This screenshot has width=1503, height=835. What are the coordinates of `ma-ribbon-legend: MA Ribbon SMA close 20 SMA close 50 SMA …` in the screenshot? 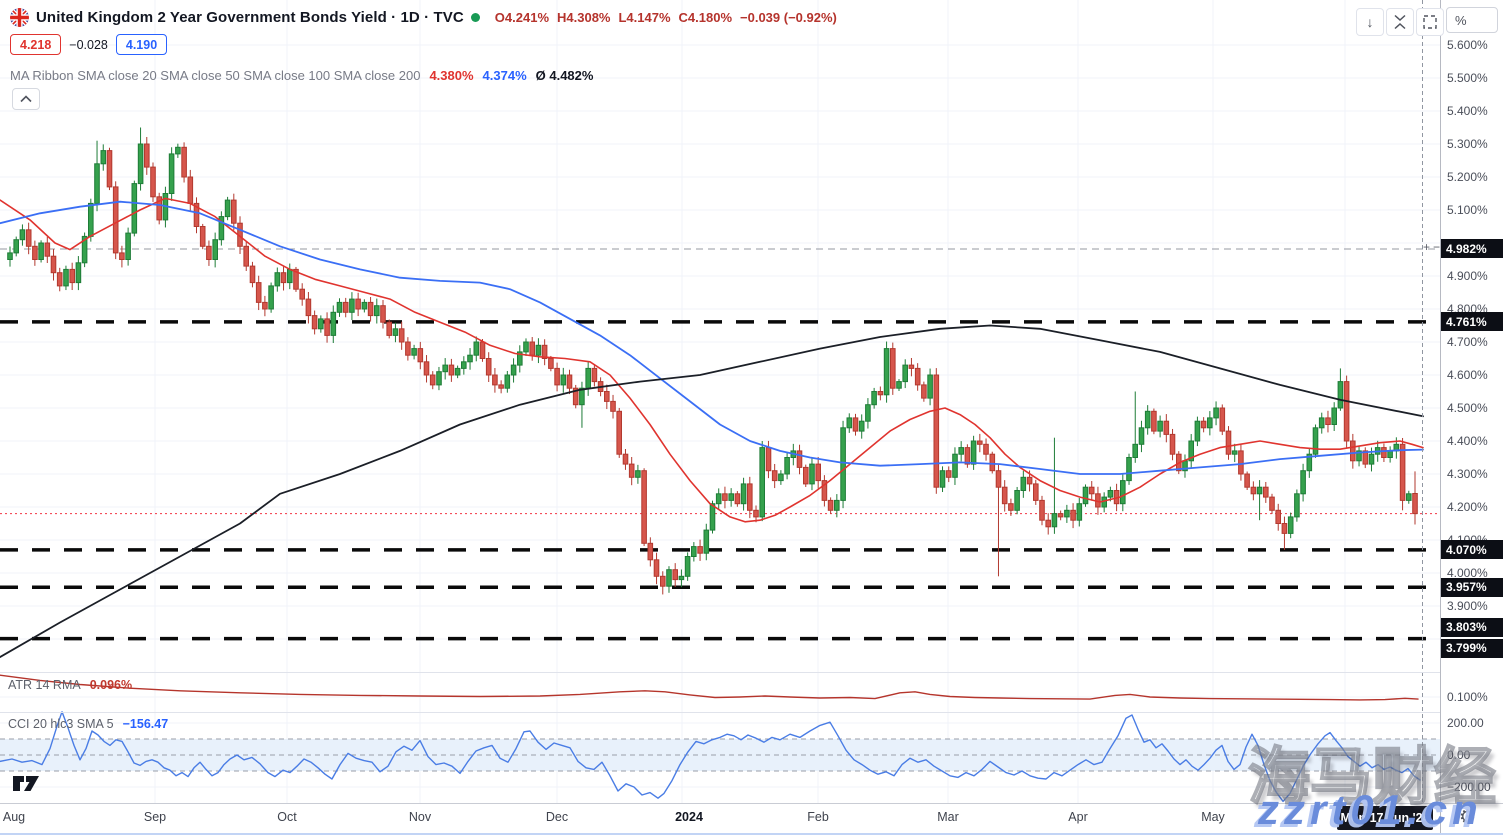 It's located at (301, 75).